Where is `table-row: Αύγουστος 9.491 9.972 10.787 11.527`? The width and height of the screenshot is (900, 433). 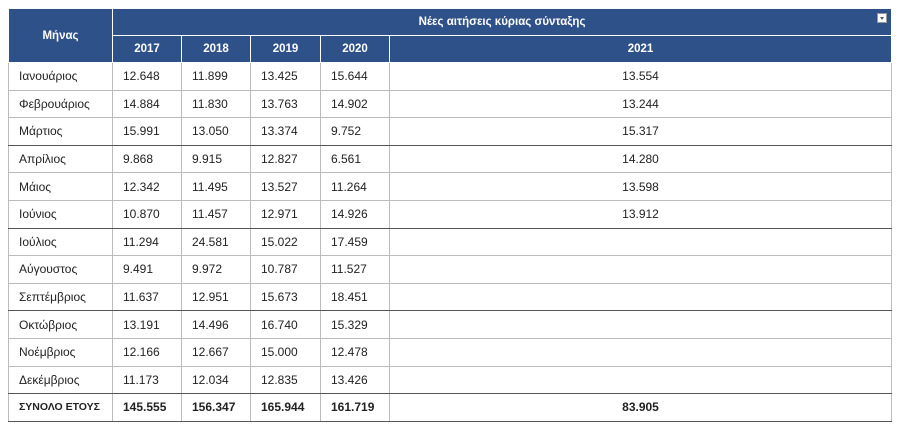 table-row: Αύγουστος 9.491 9.972 10.787 11.527 is located at coordinates (450, 269).